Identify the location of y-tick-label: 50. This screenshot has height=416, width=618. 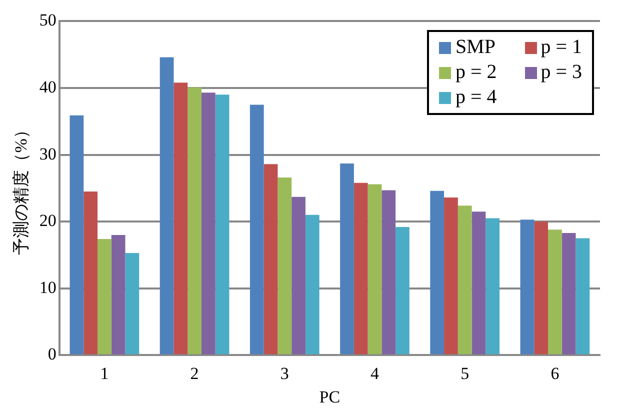
(47, 20).